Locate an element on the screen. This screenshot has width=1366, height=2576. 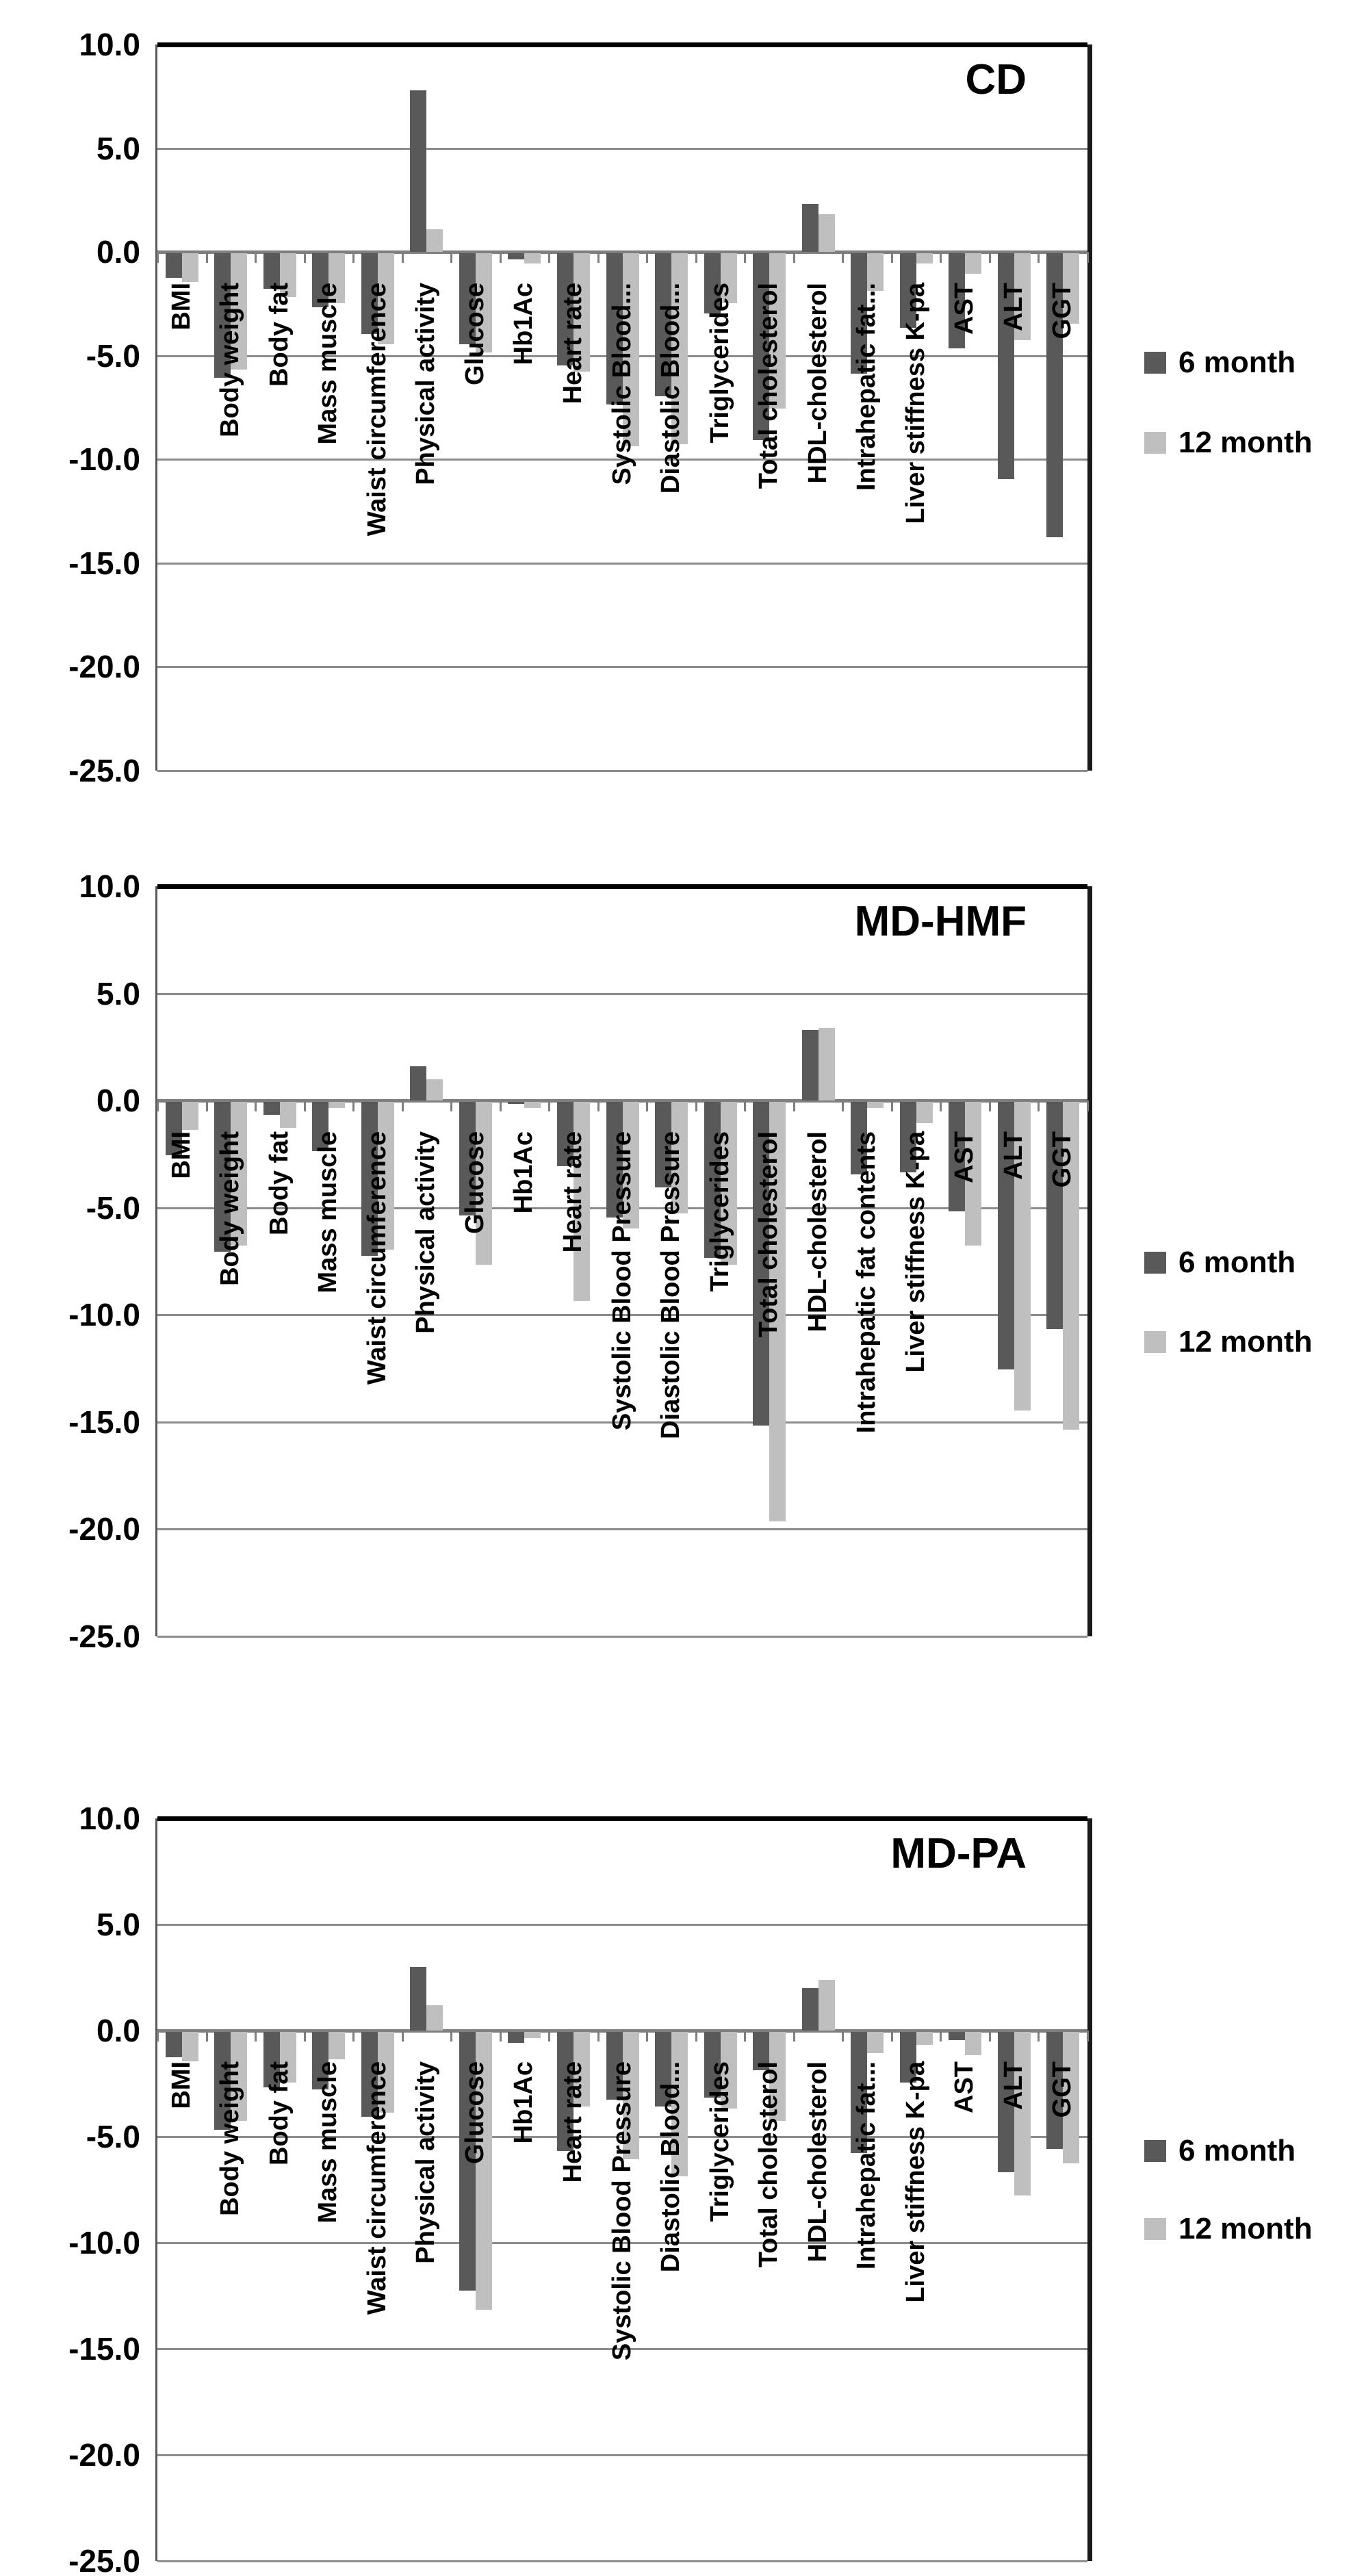
bar-6month-Hb1Ac is located at coordinates (516, 256).